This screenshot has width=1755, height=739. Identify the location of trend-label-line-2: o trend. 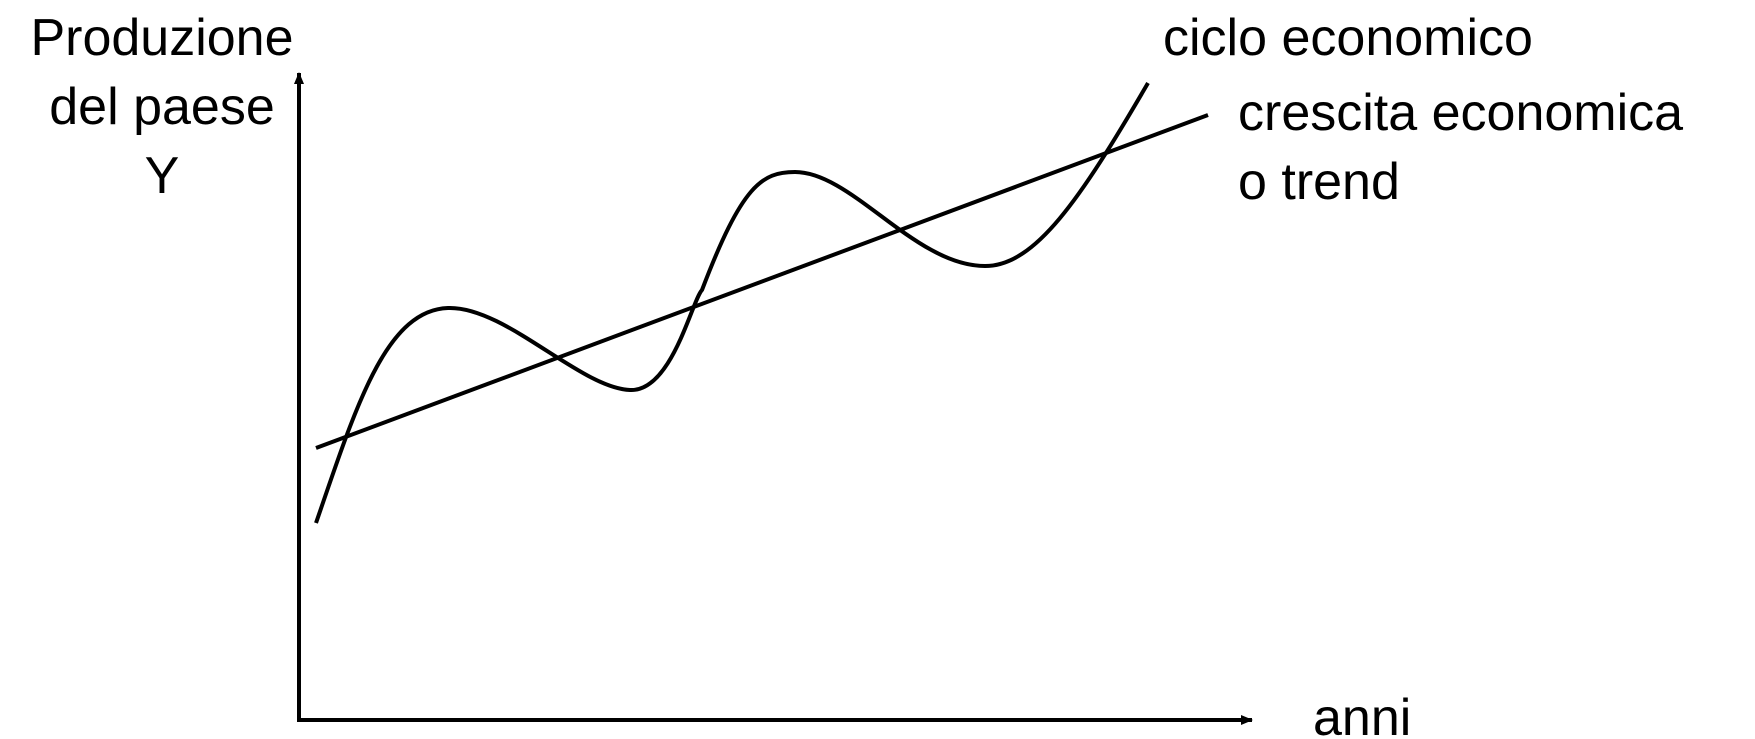
(1319, 182).